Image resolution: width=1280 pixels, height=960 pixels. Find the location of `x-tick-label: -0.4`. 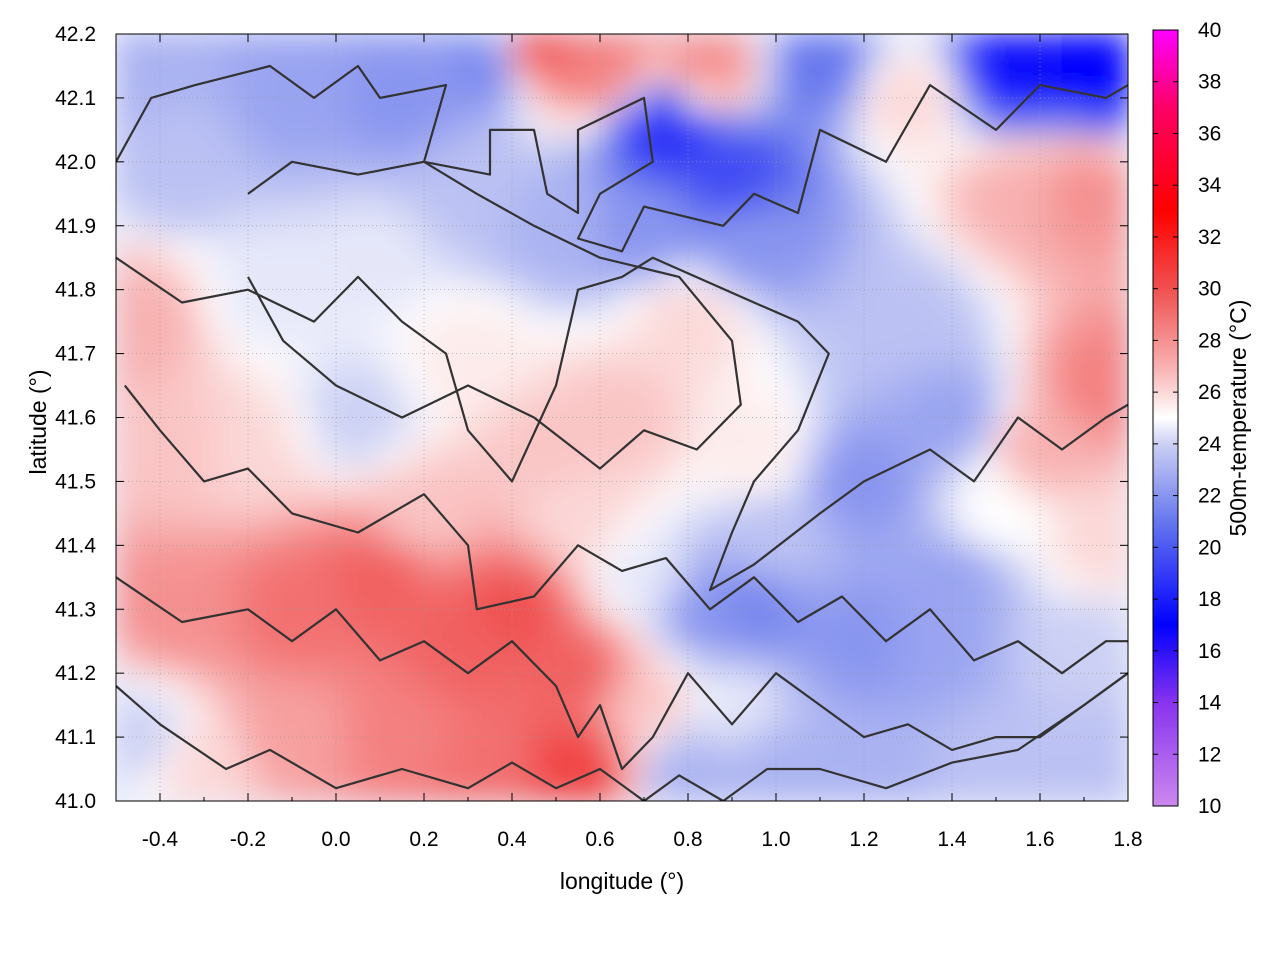

x-tick-label: -0.4 is located at coordinates (160, 839).